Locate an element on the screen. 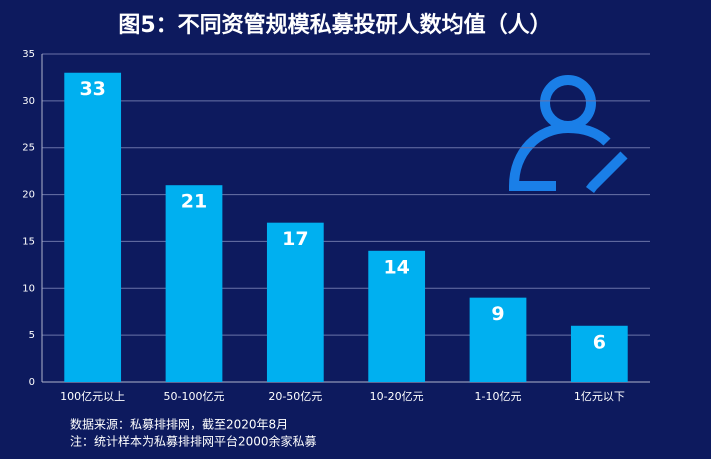 The height and width of the screenshot is (459, 711). y-tick-label: 35 is located at coordinates (28, 54).